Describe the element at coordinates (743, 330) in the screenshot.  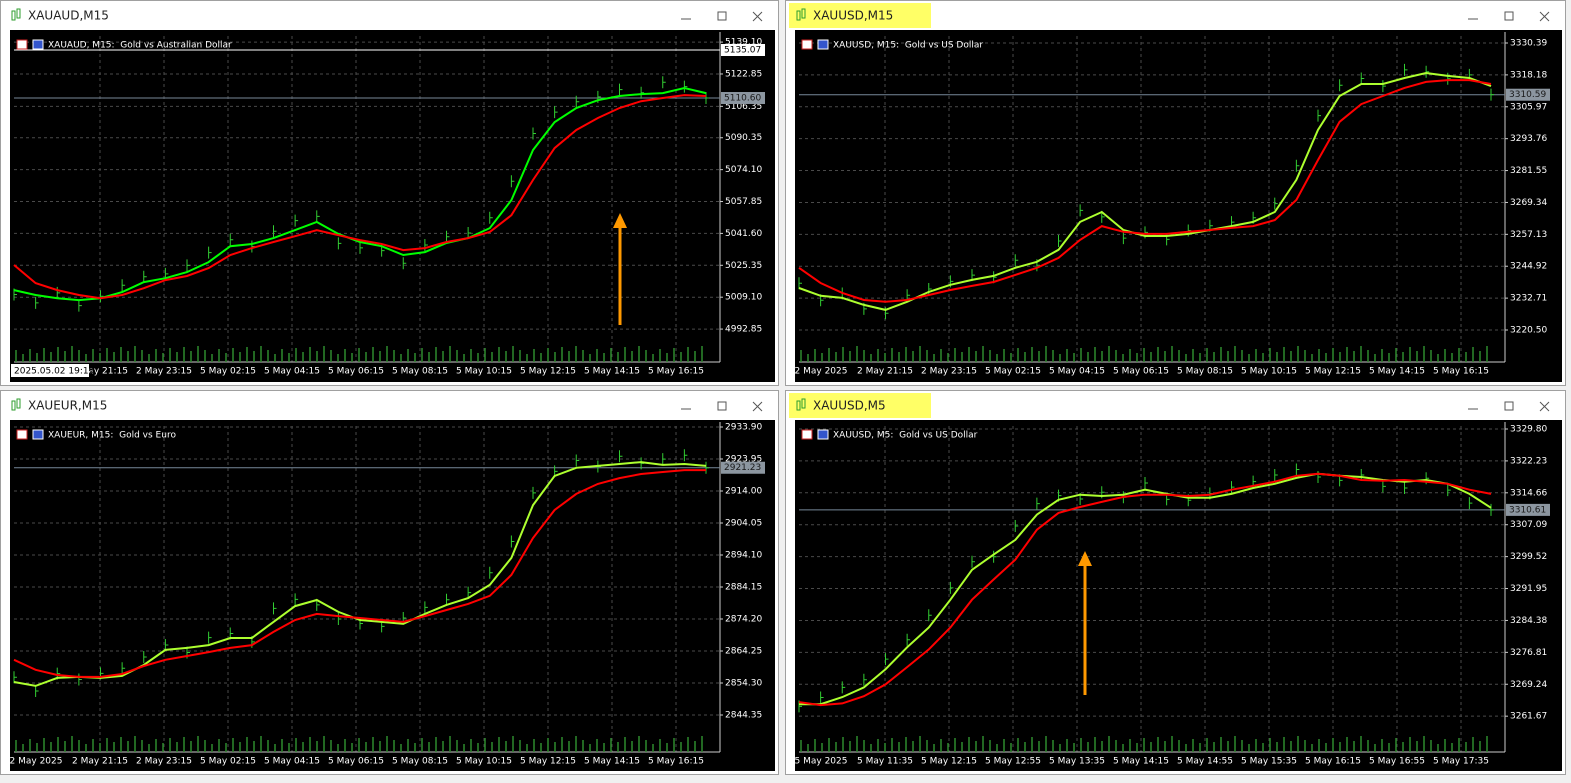
I see `y-tick-label: 4992.85` at that location.